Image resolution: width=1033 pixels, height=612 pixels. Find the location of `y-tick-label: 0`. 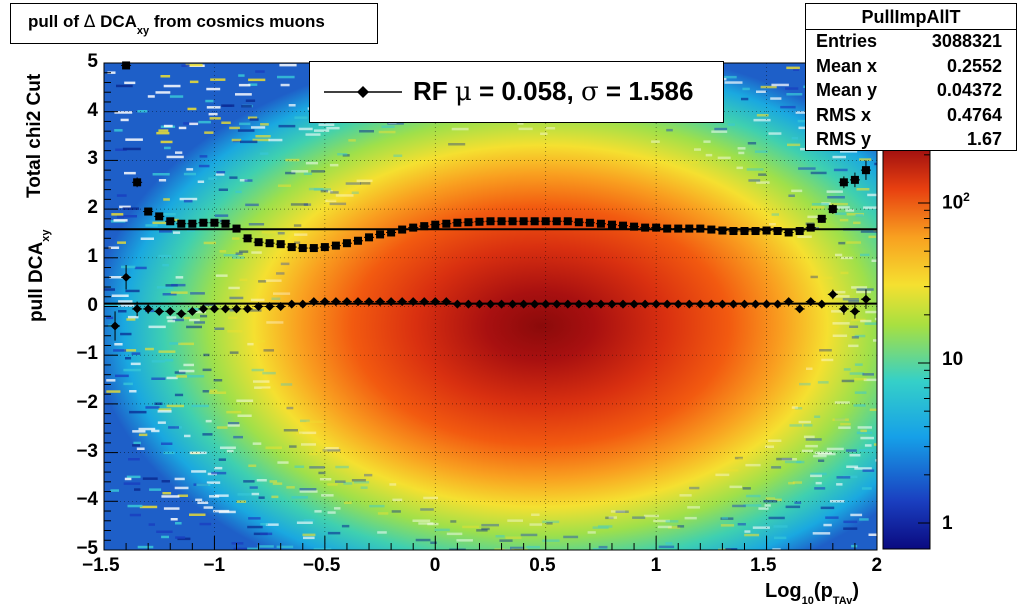

y-tick-label: 0 is located at coordinates (92, 305).